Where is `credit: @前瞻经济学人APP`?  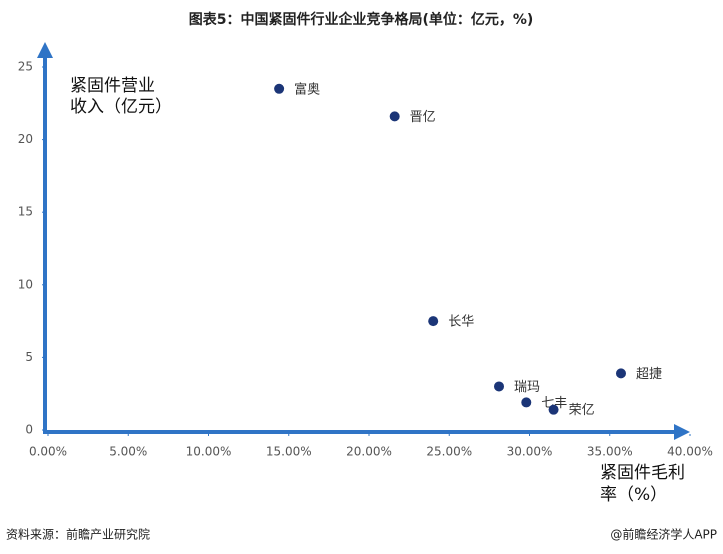
credit: @前瞻经济学人APP is located at coordinates (663, 534).